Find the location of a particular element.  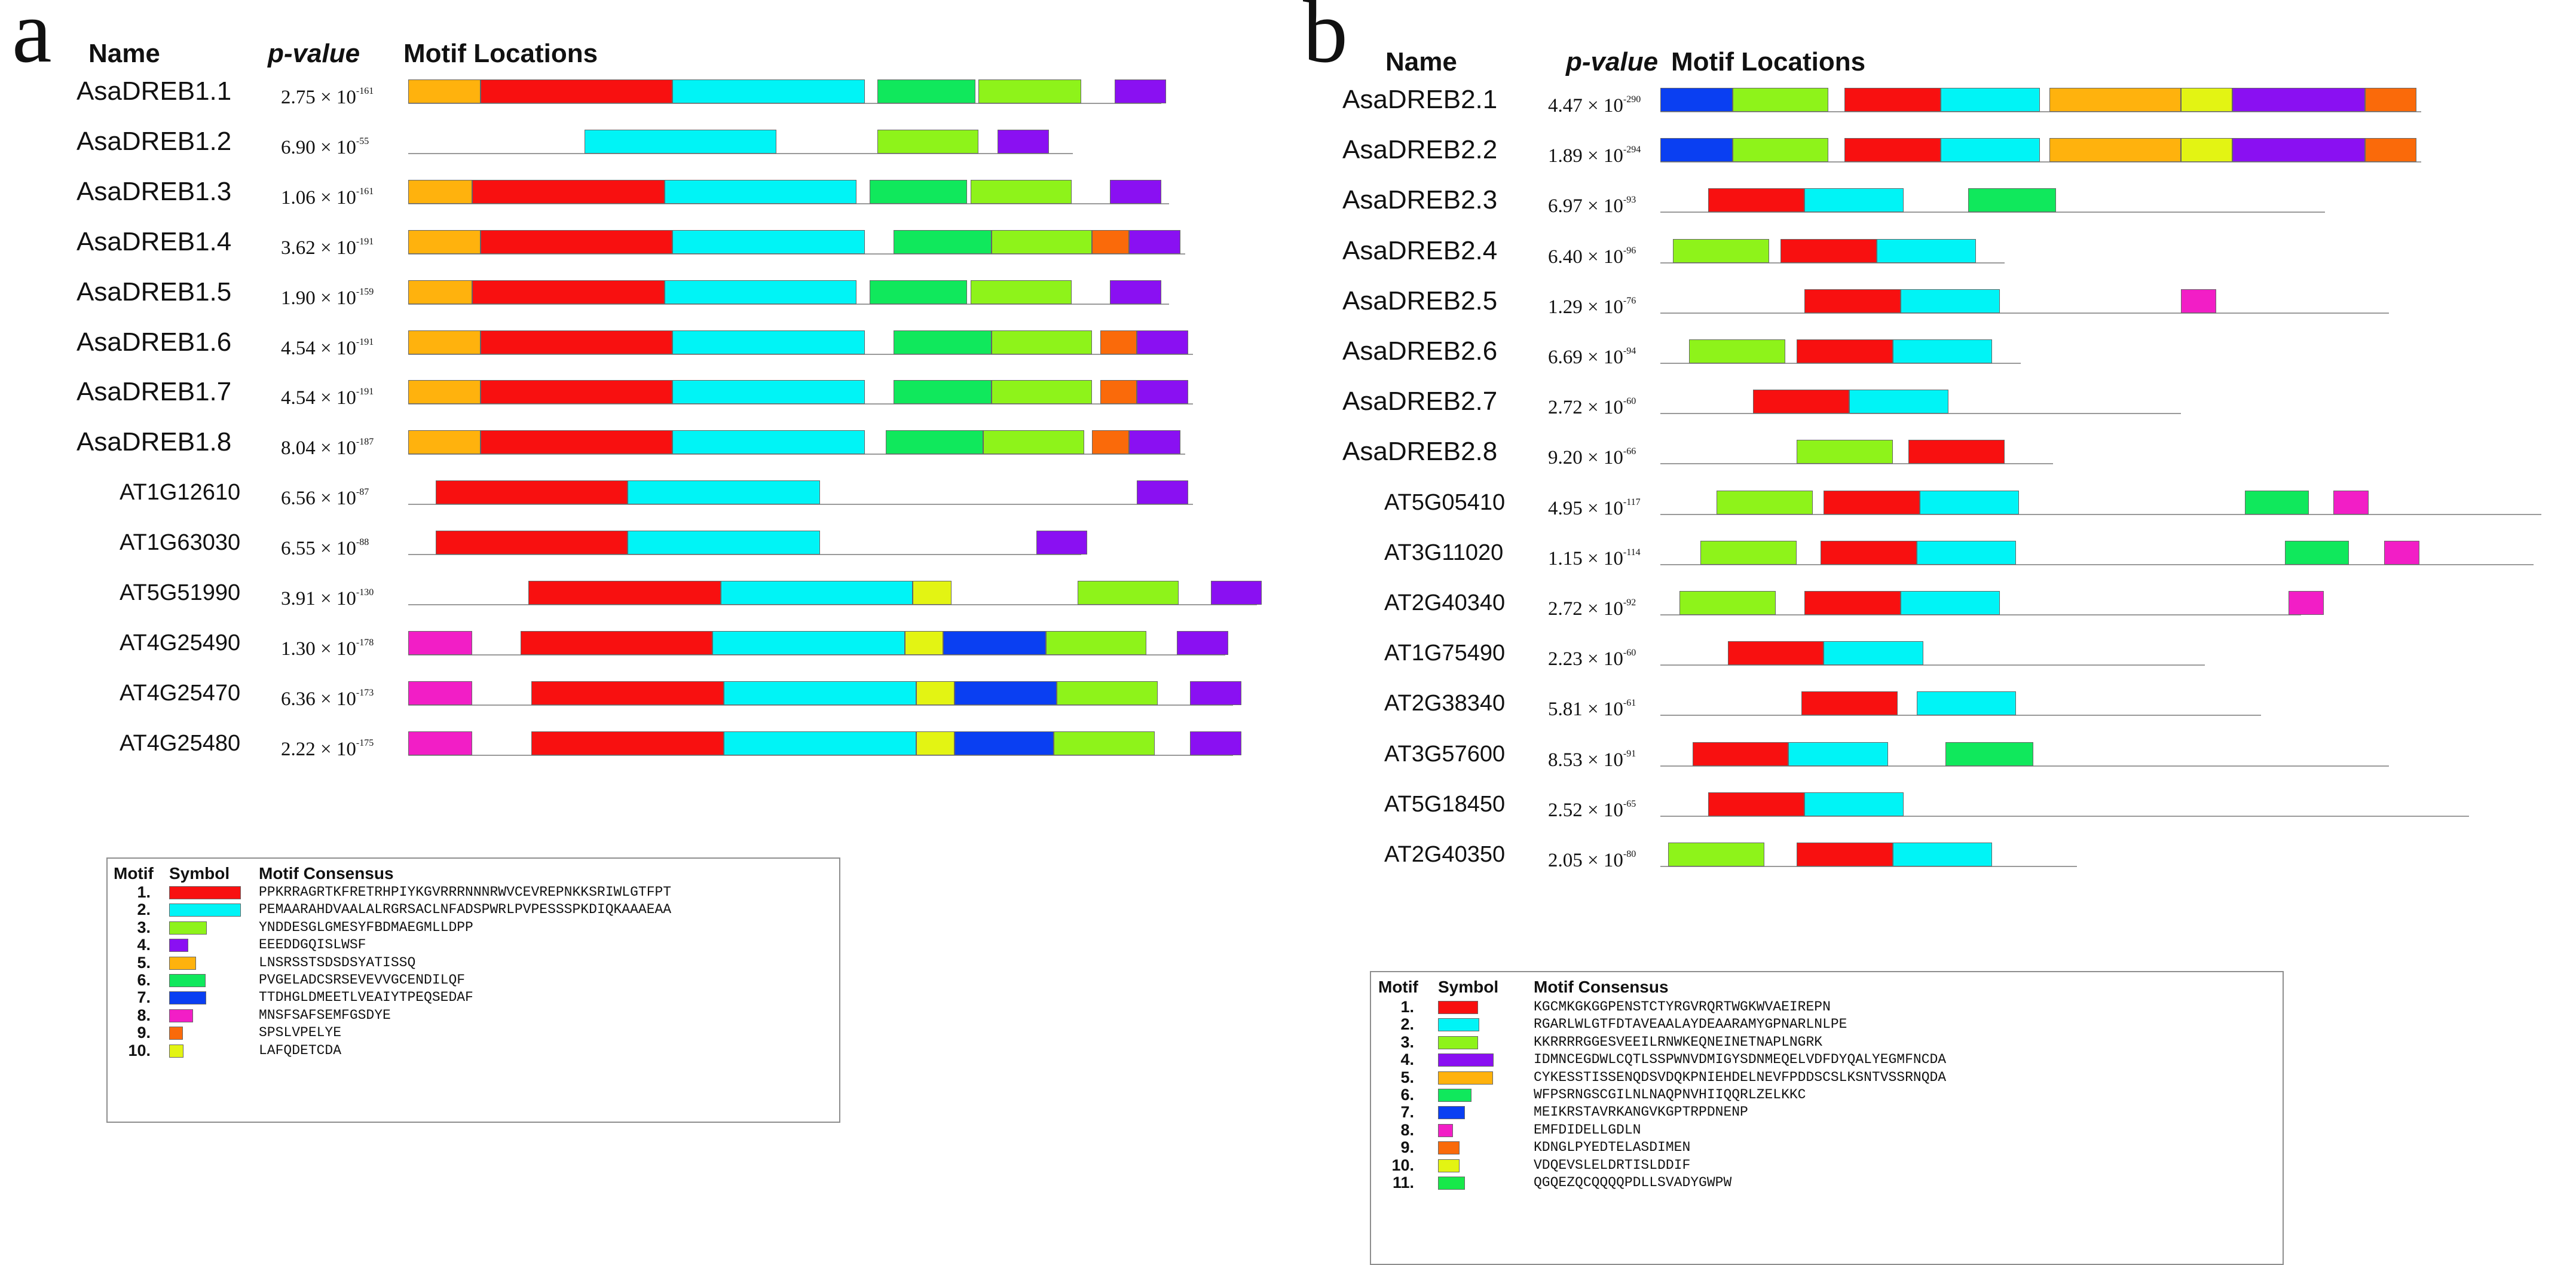

legend-motif-number: 1. is located at coordinates (144, 892).